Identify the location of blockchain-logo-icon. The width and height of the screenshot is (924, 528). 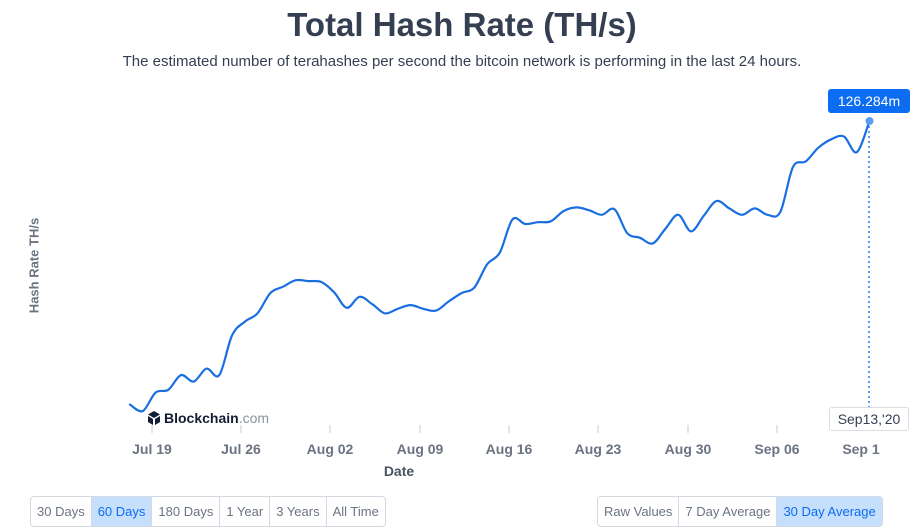
(154, 418).